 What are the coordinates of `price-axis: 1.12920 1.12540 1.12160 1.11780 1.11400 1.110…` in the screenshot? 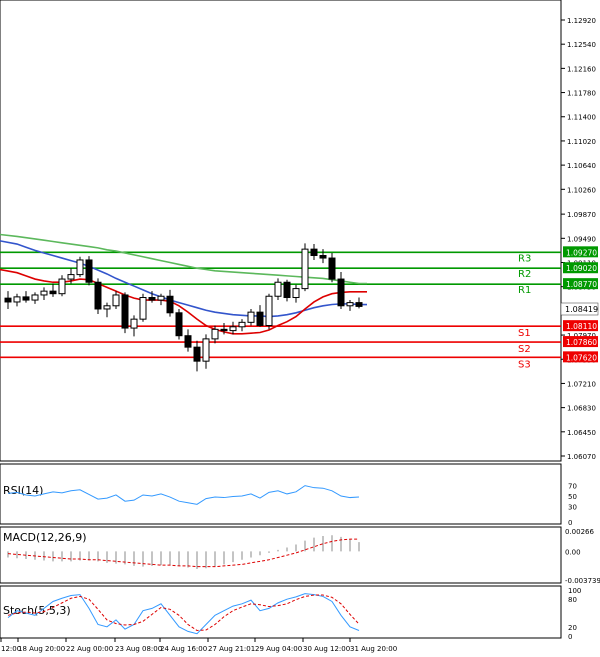 It's located at (578, 239).